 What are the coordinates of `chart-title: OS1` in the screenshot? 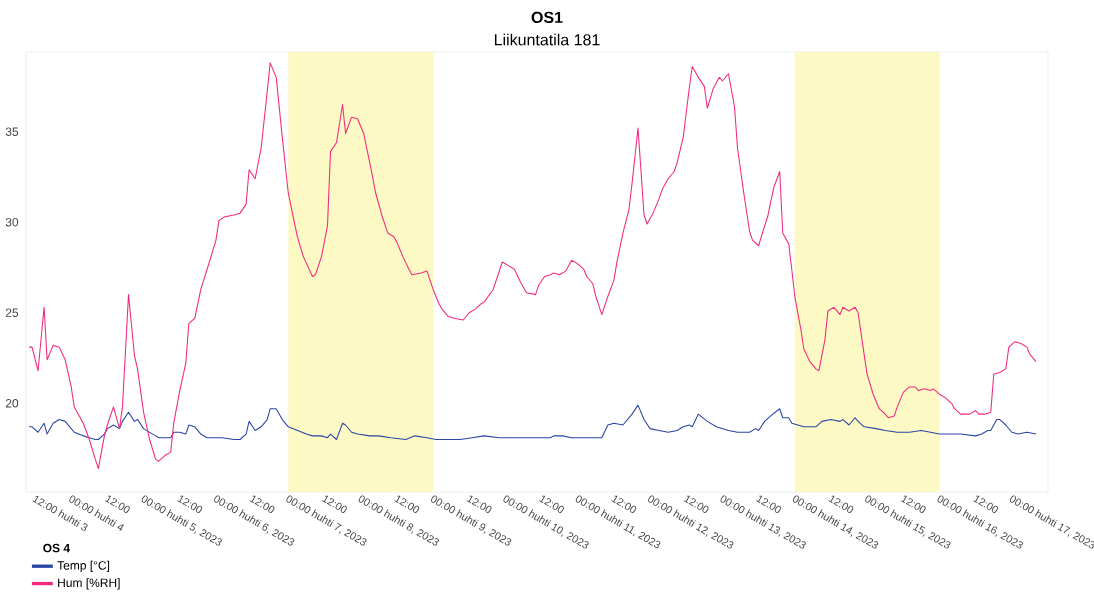 It's located at (547, 17).